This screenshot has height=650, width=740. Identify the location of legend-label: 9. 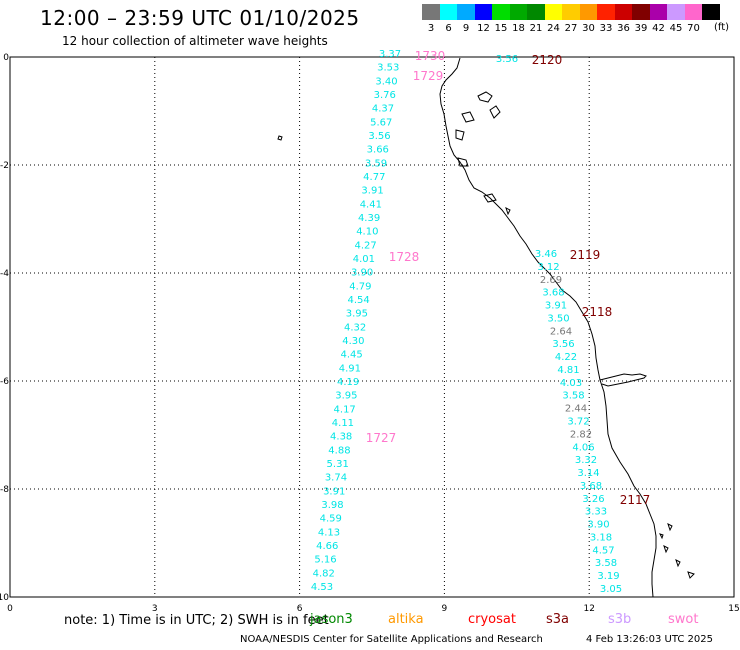
(466, 28).